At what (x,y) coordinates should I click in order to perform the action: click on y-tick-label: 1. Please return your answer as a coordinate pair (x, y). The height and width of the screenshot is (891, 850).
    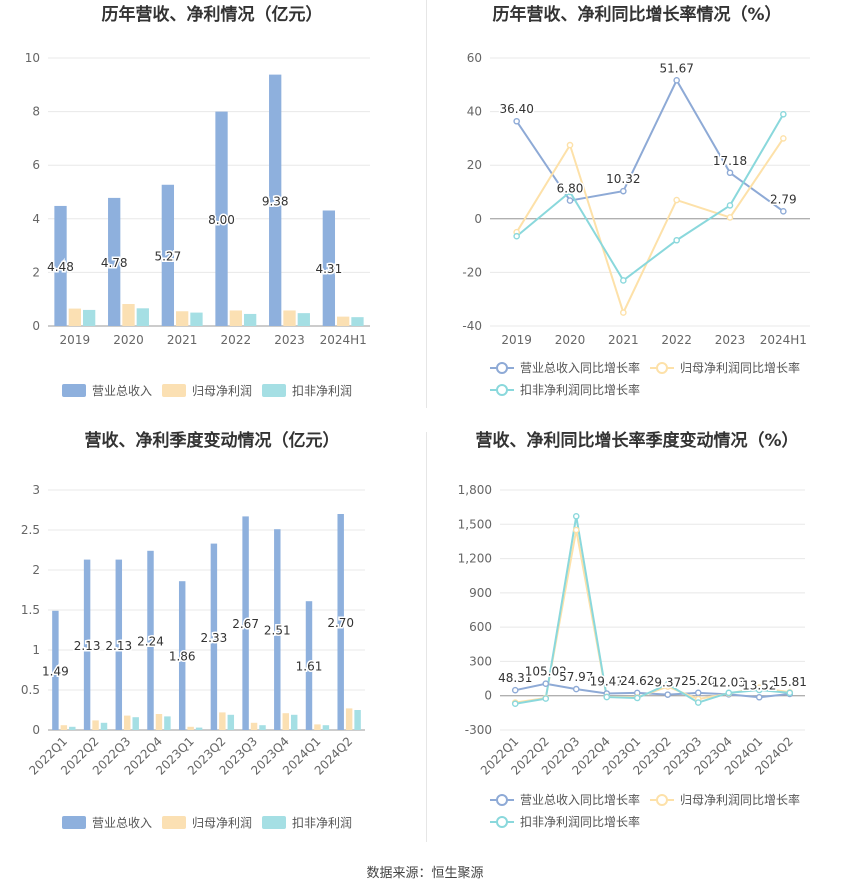
    Looking at the image, I should click on (36, 650).